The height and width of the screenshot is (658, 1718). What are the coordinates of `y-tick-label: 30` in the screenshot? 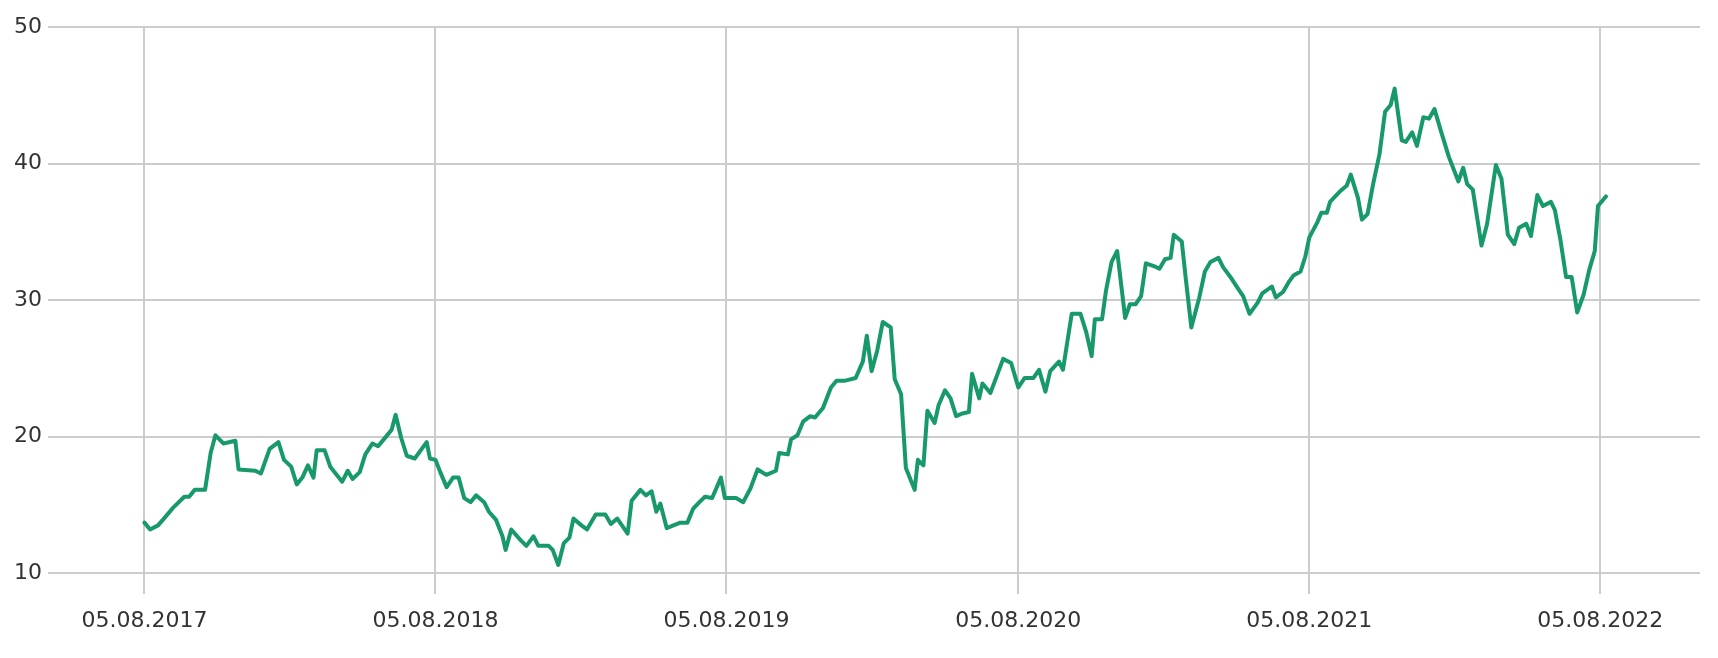 It's located at (27, 298).